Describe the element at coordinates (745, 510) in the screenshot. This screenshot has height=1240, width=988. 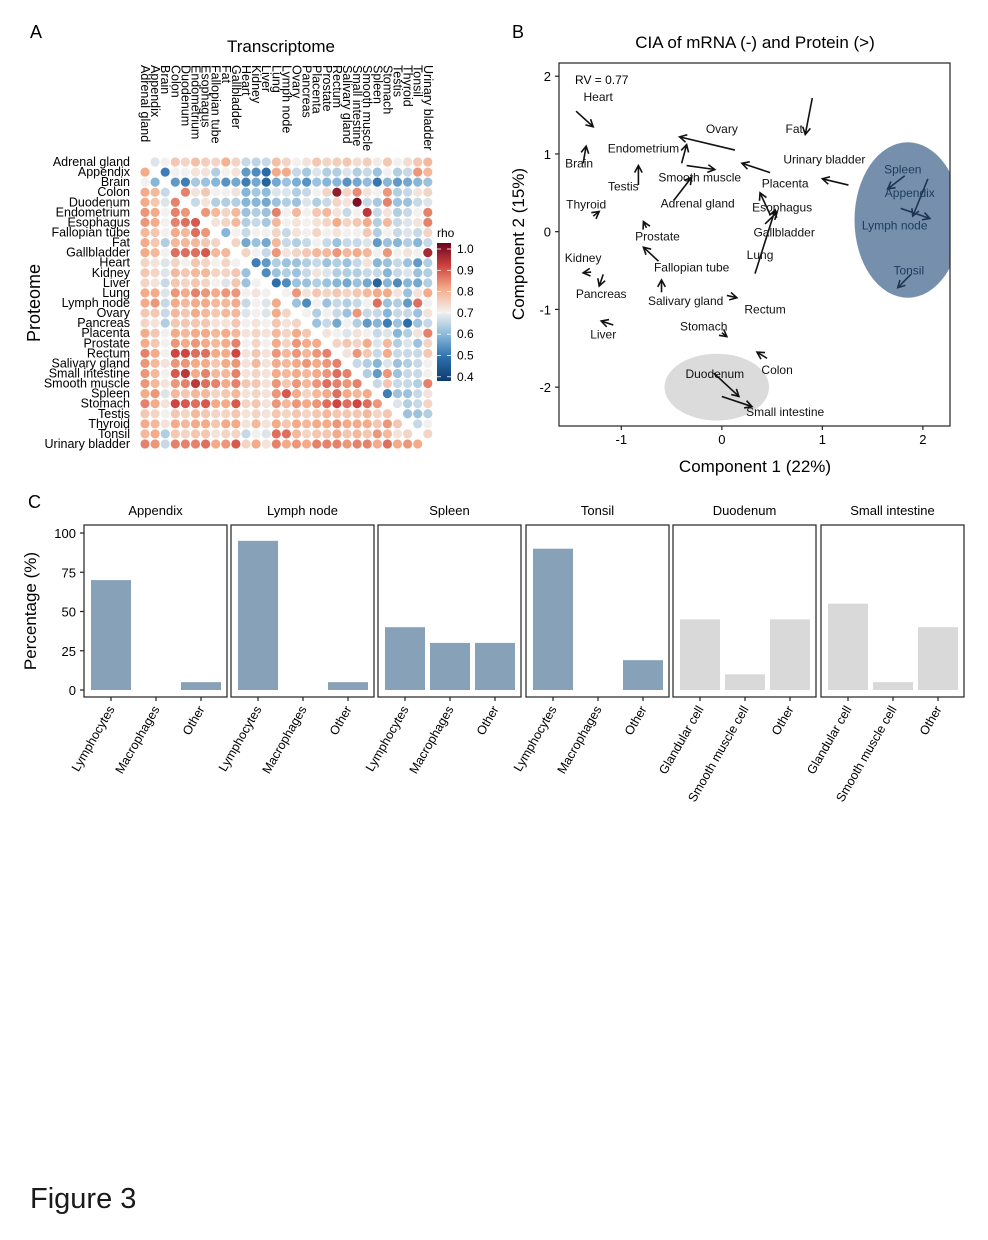
I see `facet-title: Duodenum` at that location.